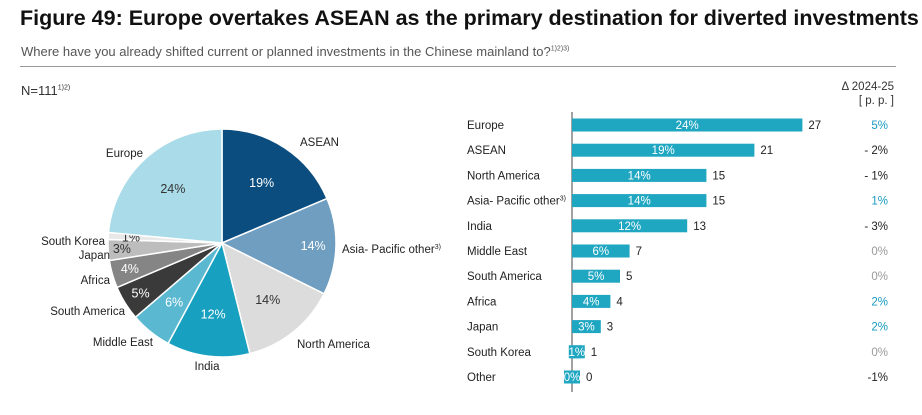 Image resolution: width=922 pixels, height=415 pixels. I want to click on bar-label-bg-other, so click(572, 377).